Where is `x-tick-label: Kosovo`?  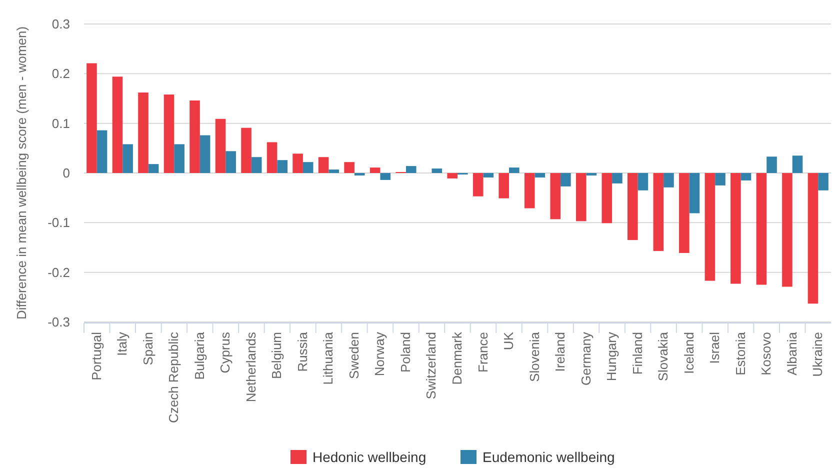
x-tick-label: Kosovo is located at coordinates (766, 354).